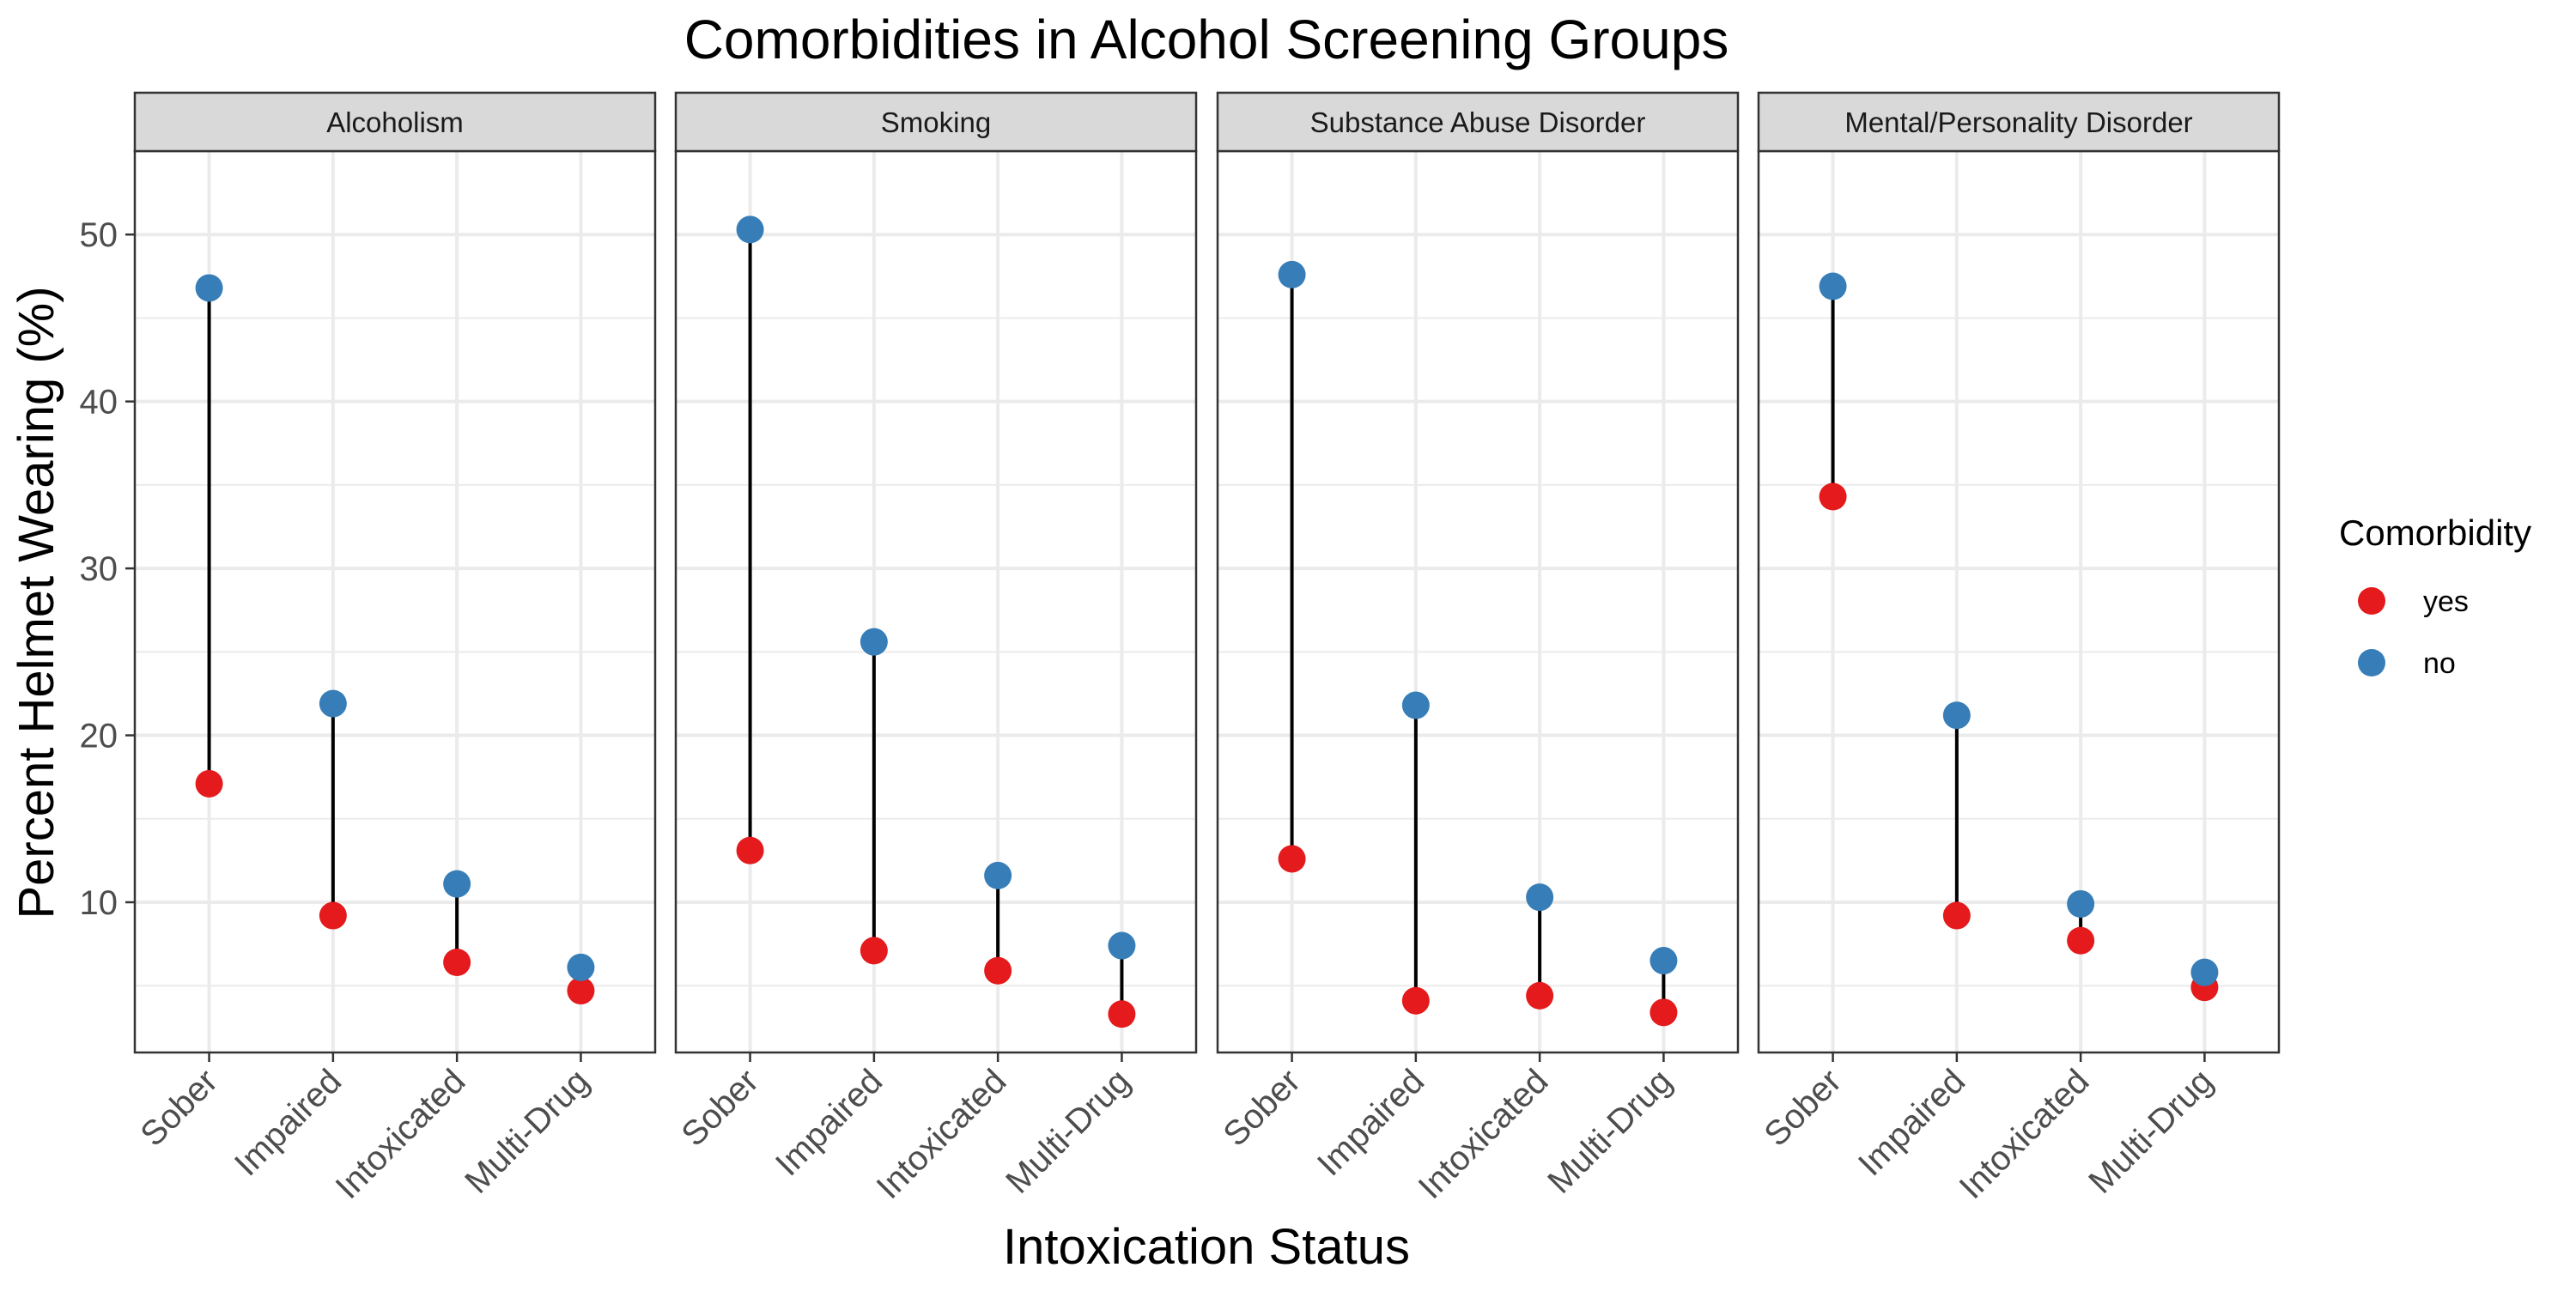  I want to click on y-axis-title: Percent Helmet Wearing (%), so click(36, 602).